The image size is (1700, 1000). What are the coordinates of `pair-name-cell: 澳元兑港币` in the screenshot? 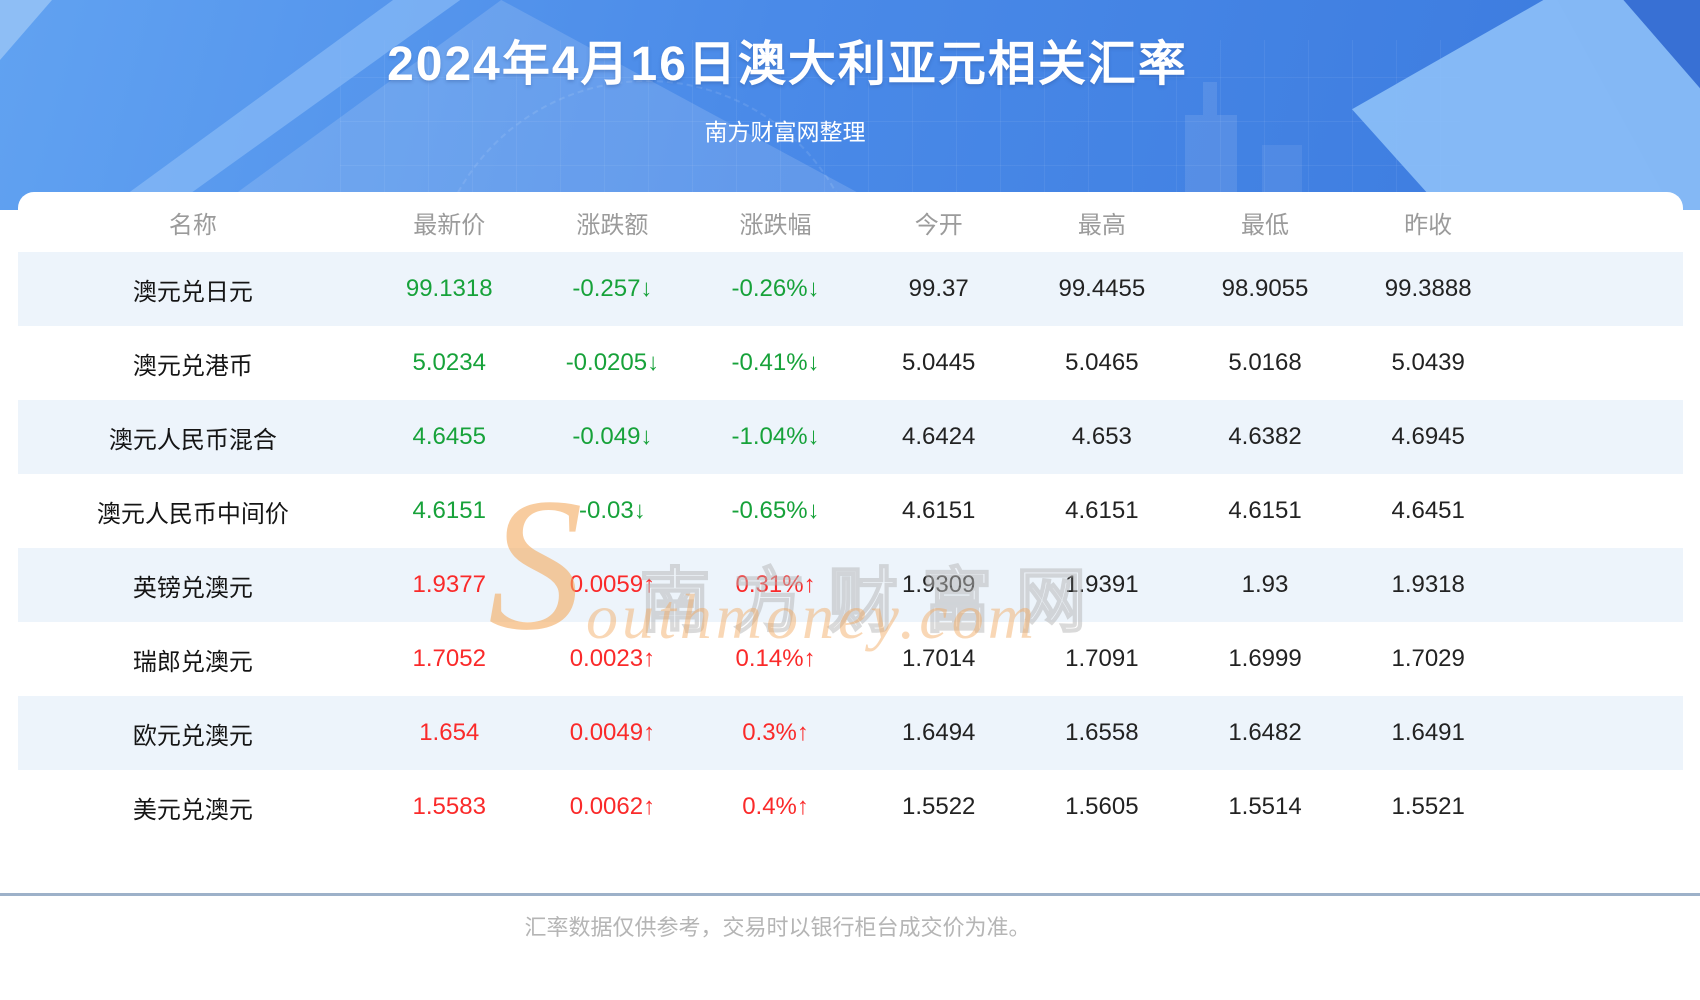 It's located at (192, 366).